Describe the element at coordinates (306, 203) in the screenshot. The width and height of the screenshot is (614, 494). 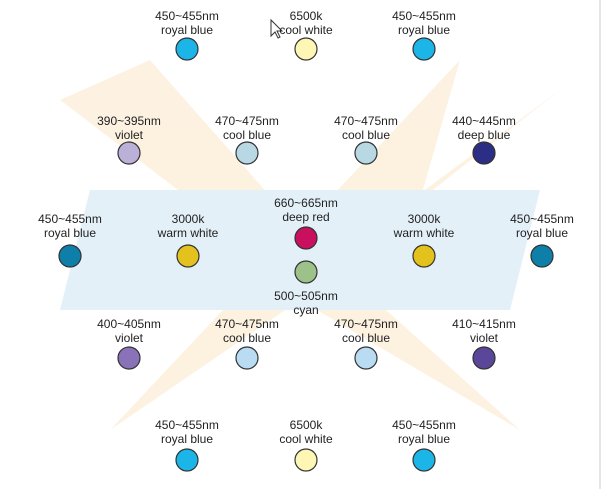
I see `node-wavelength: 660~665nm` at that location.